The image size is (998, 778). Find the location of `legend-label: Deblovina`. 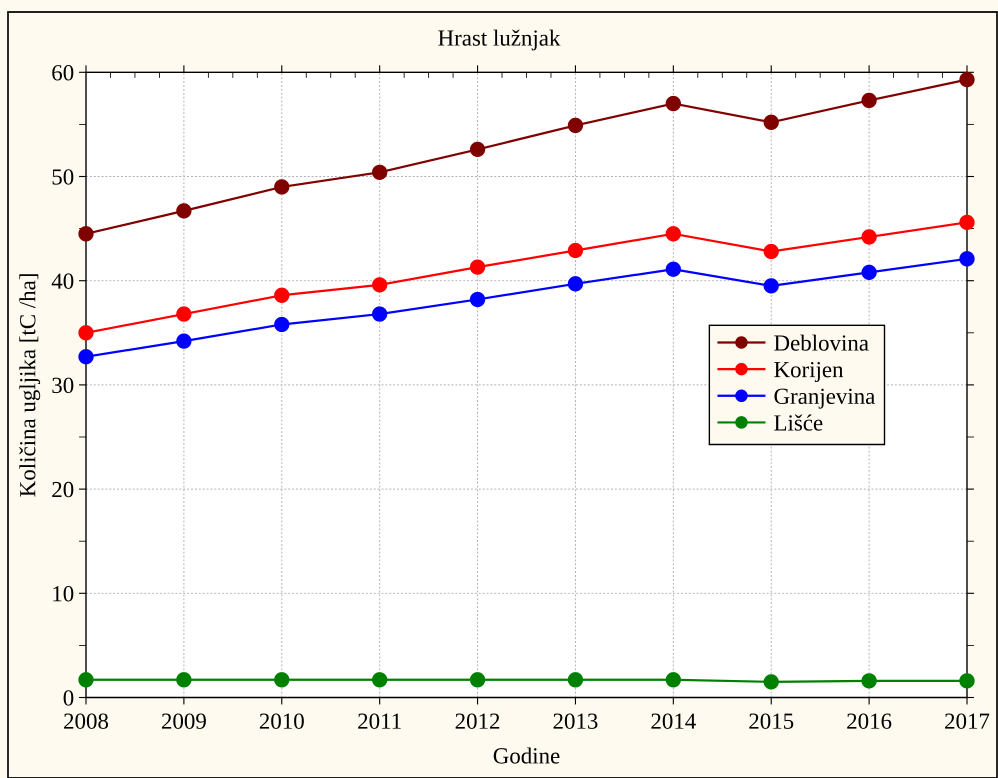

legend-label: Deblovina is located at coordinates (821, 342).